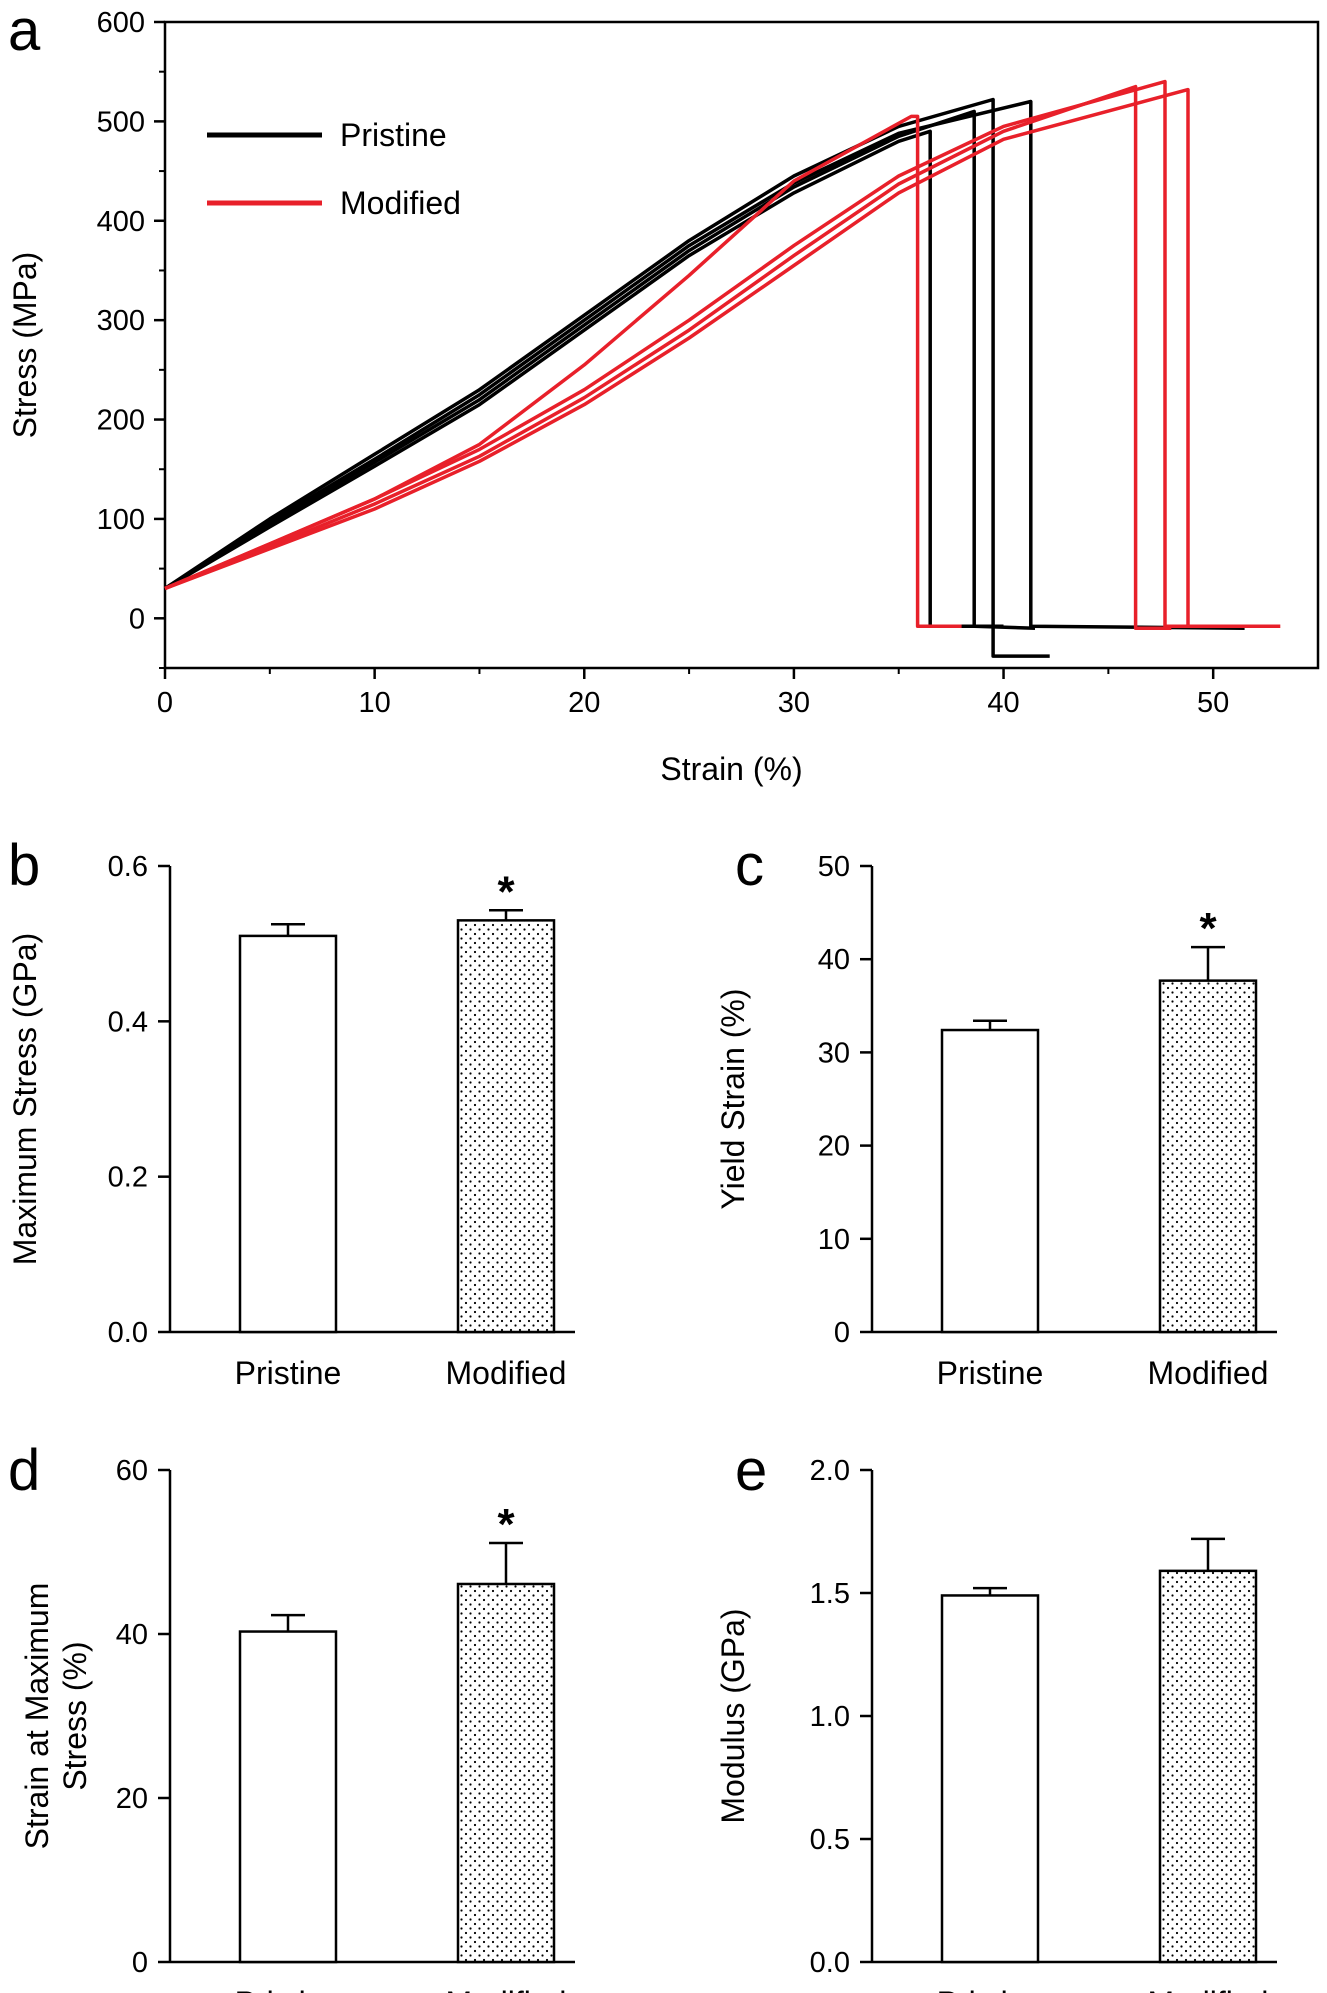 The width and height of the screenshot is (1327, 1993). I want to click on significance-marker-b: *, so click(506, 891).